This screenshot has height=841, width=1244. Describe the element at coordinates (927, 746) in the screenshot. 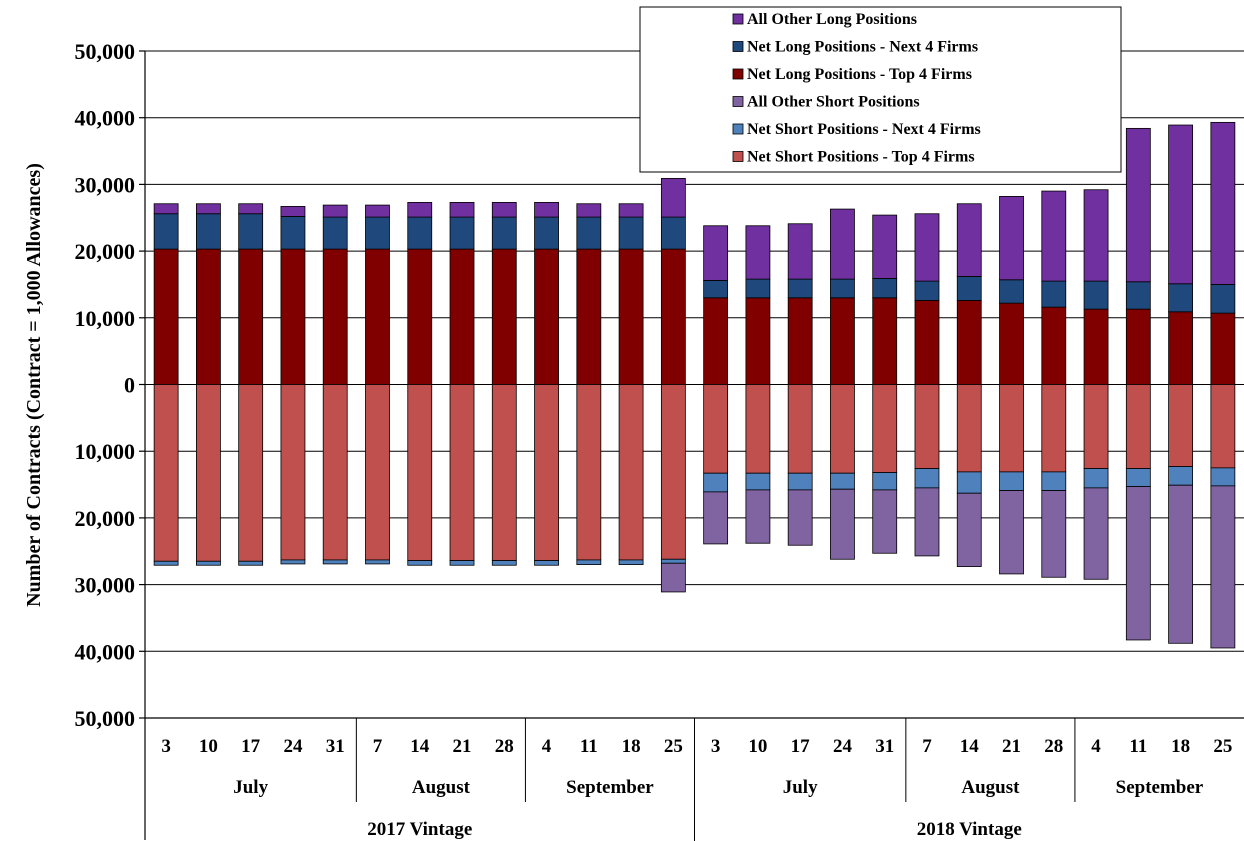

I see `x-tick-label: 7` at that location.